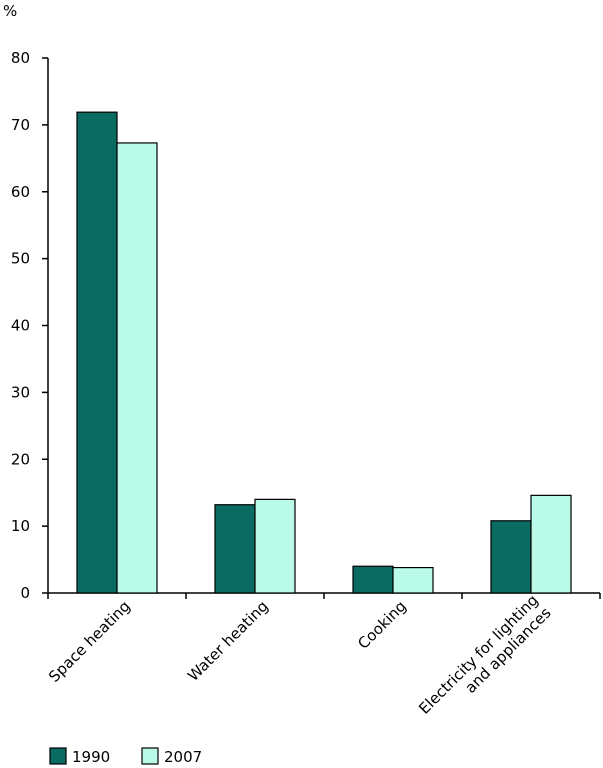  I want to click on y-tick-label: 50, so click(20, 259).